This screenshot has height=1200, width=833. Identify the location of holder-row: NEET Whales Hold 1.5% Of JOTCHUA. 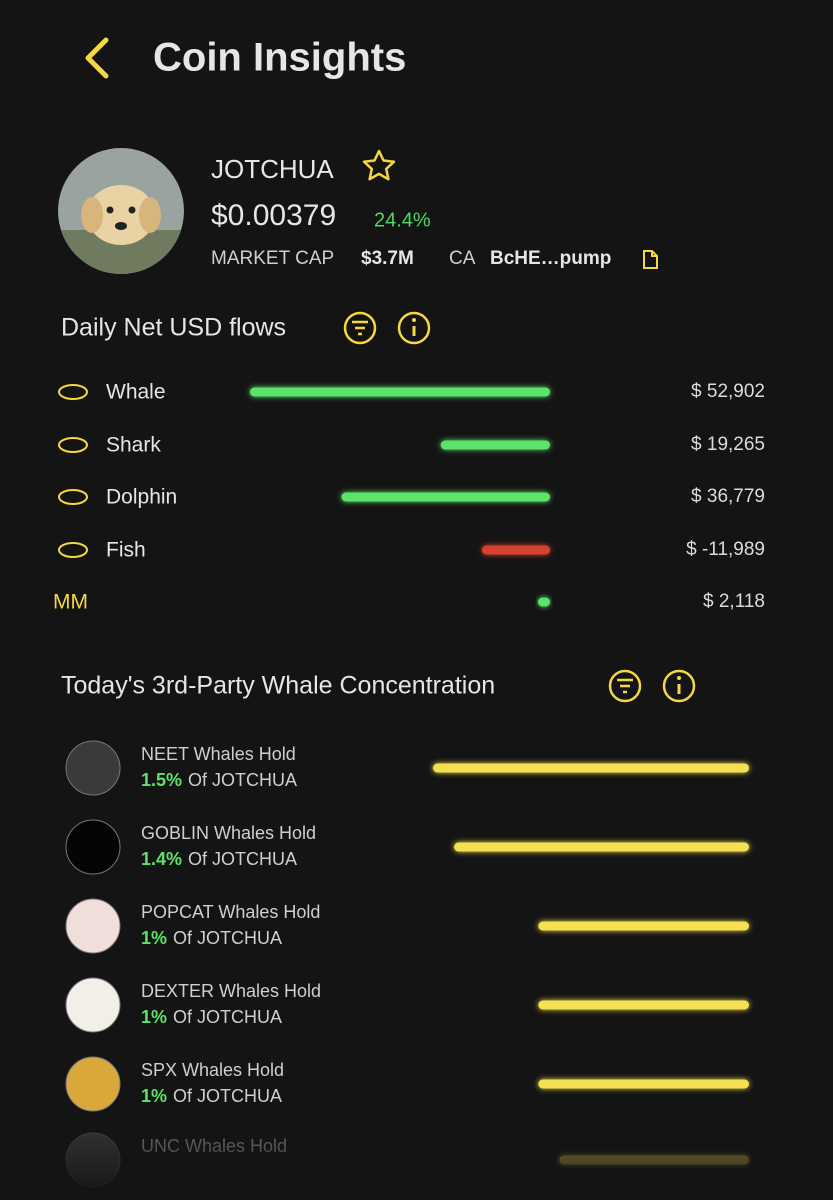
(407, 768).